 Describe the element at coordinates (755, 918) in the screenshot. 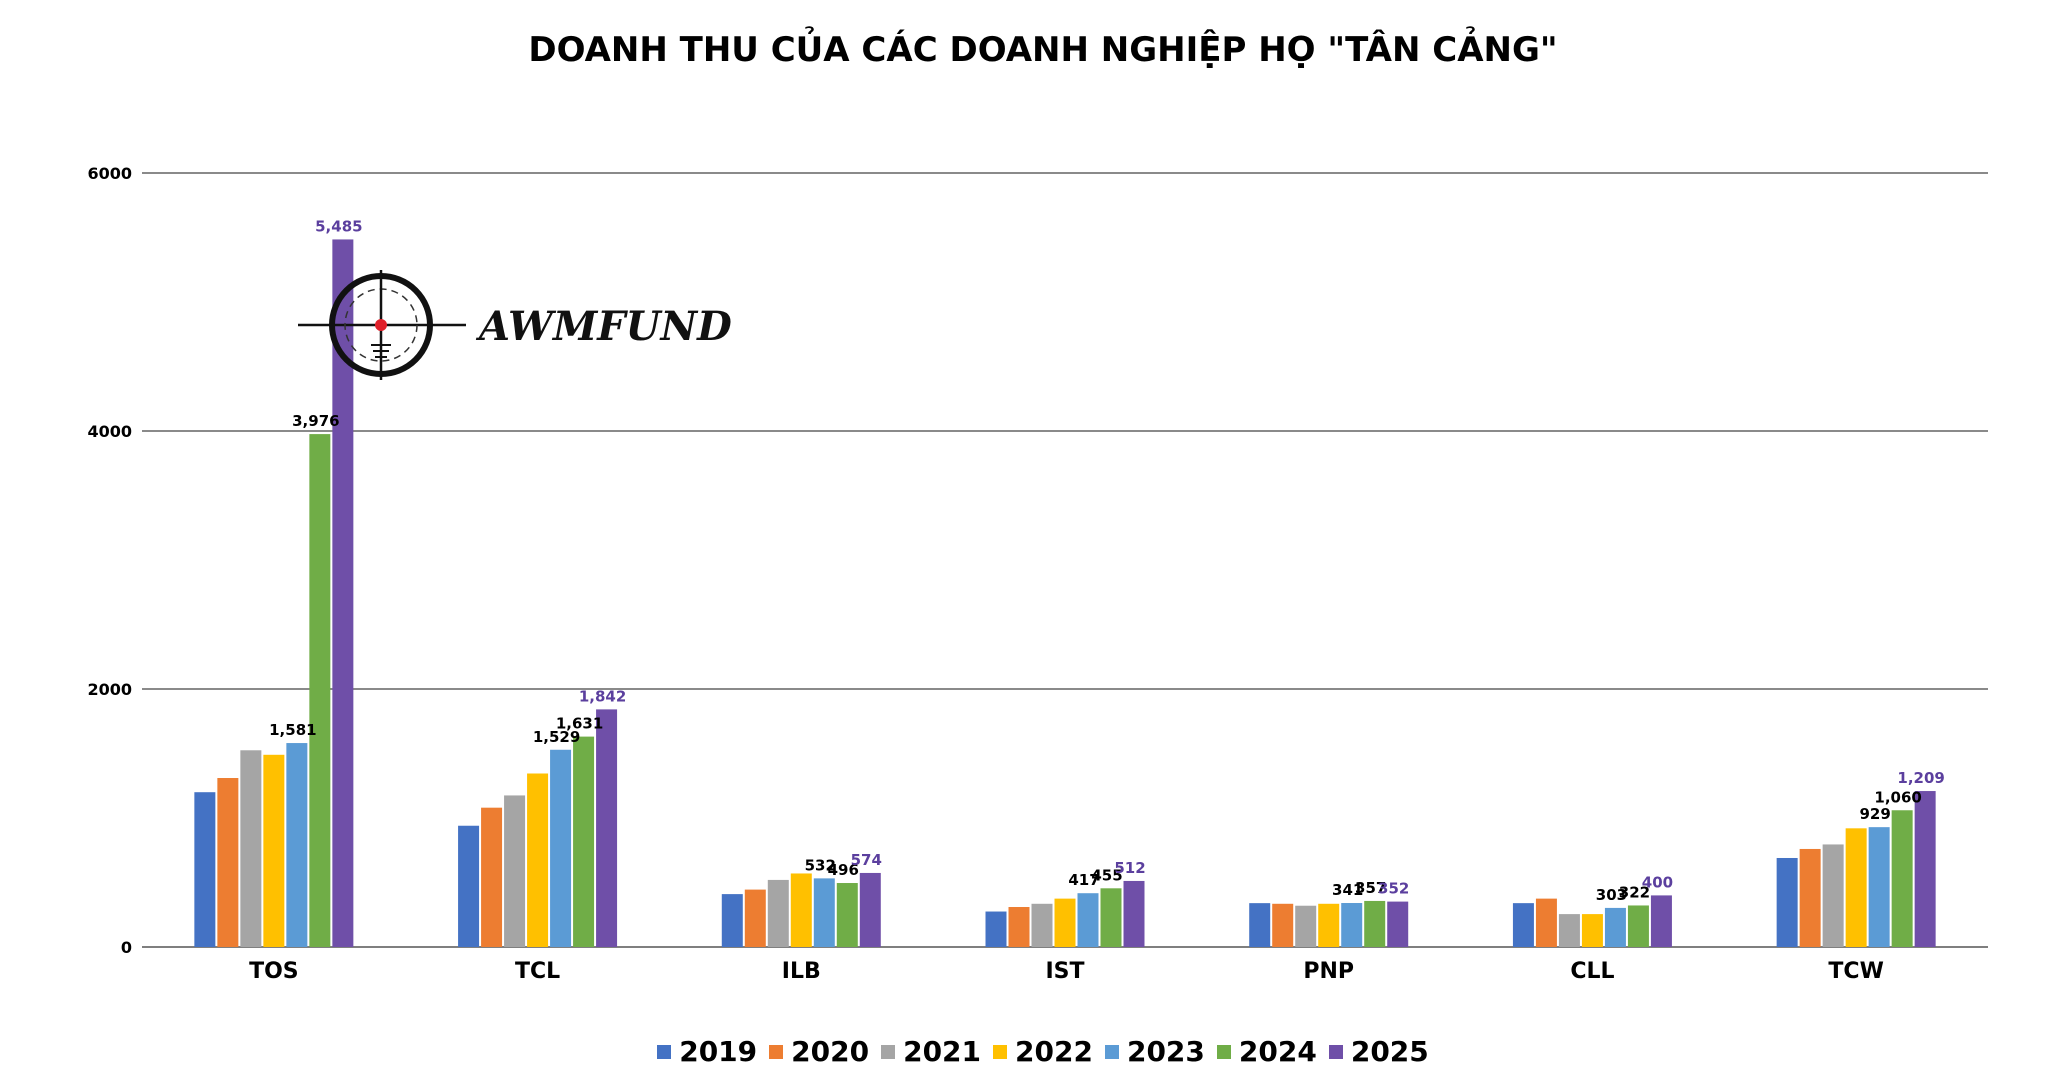

I see `bar-ilb-2020` at that location.